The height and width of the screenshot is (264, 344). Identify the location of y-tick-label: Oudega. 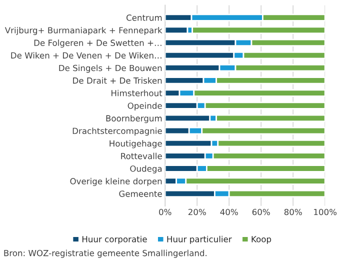
(146, 169).